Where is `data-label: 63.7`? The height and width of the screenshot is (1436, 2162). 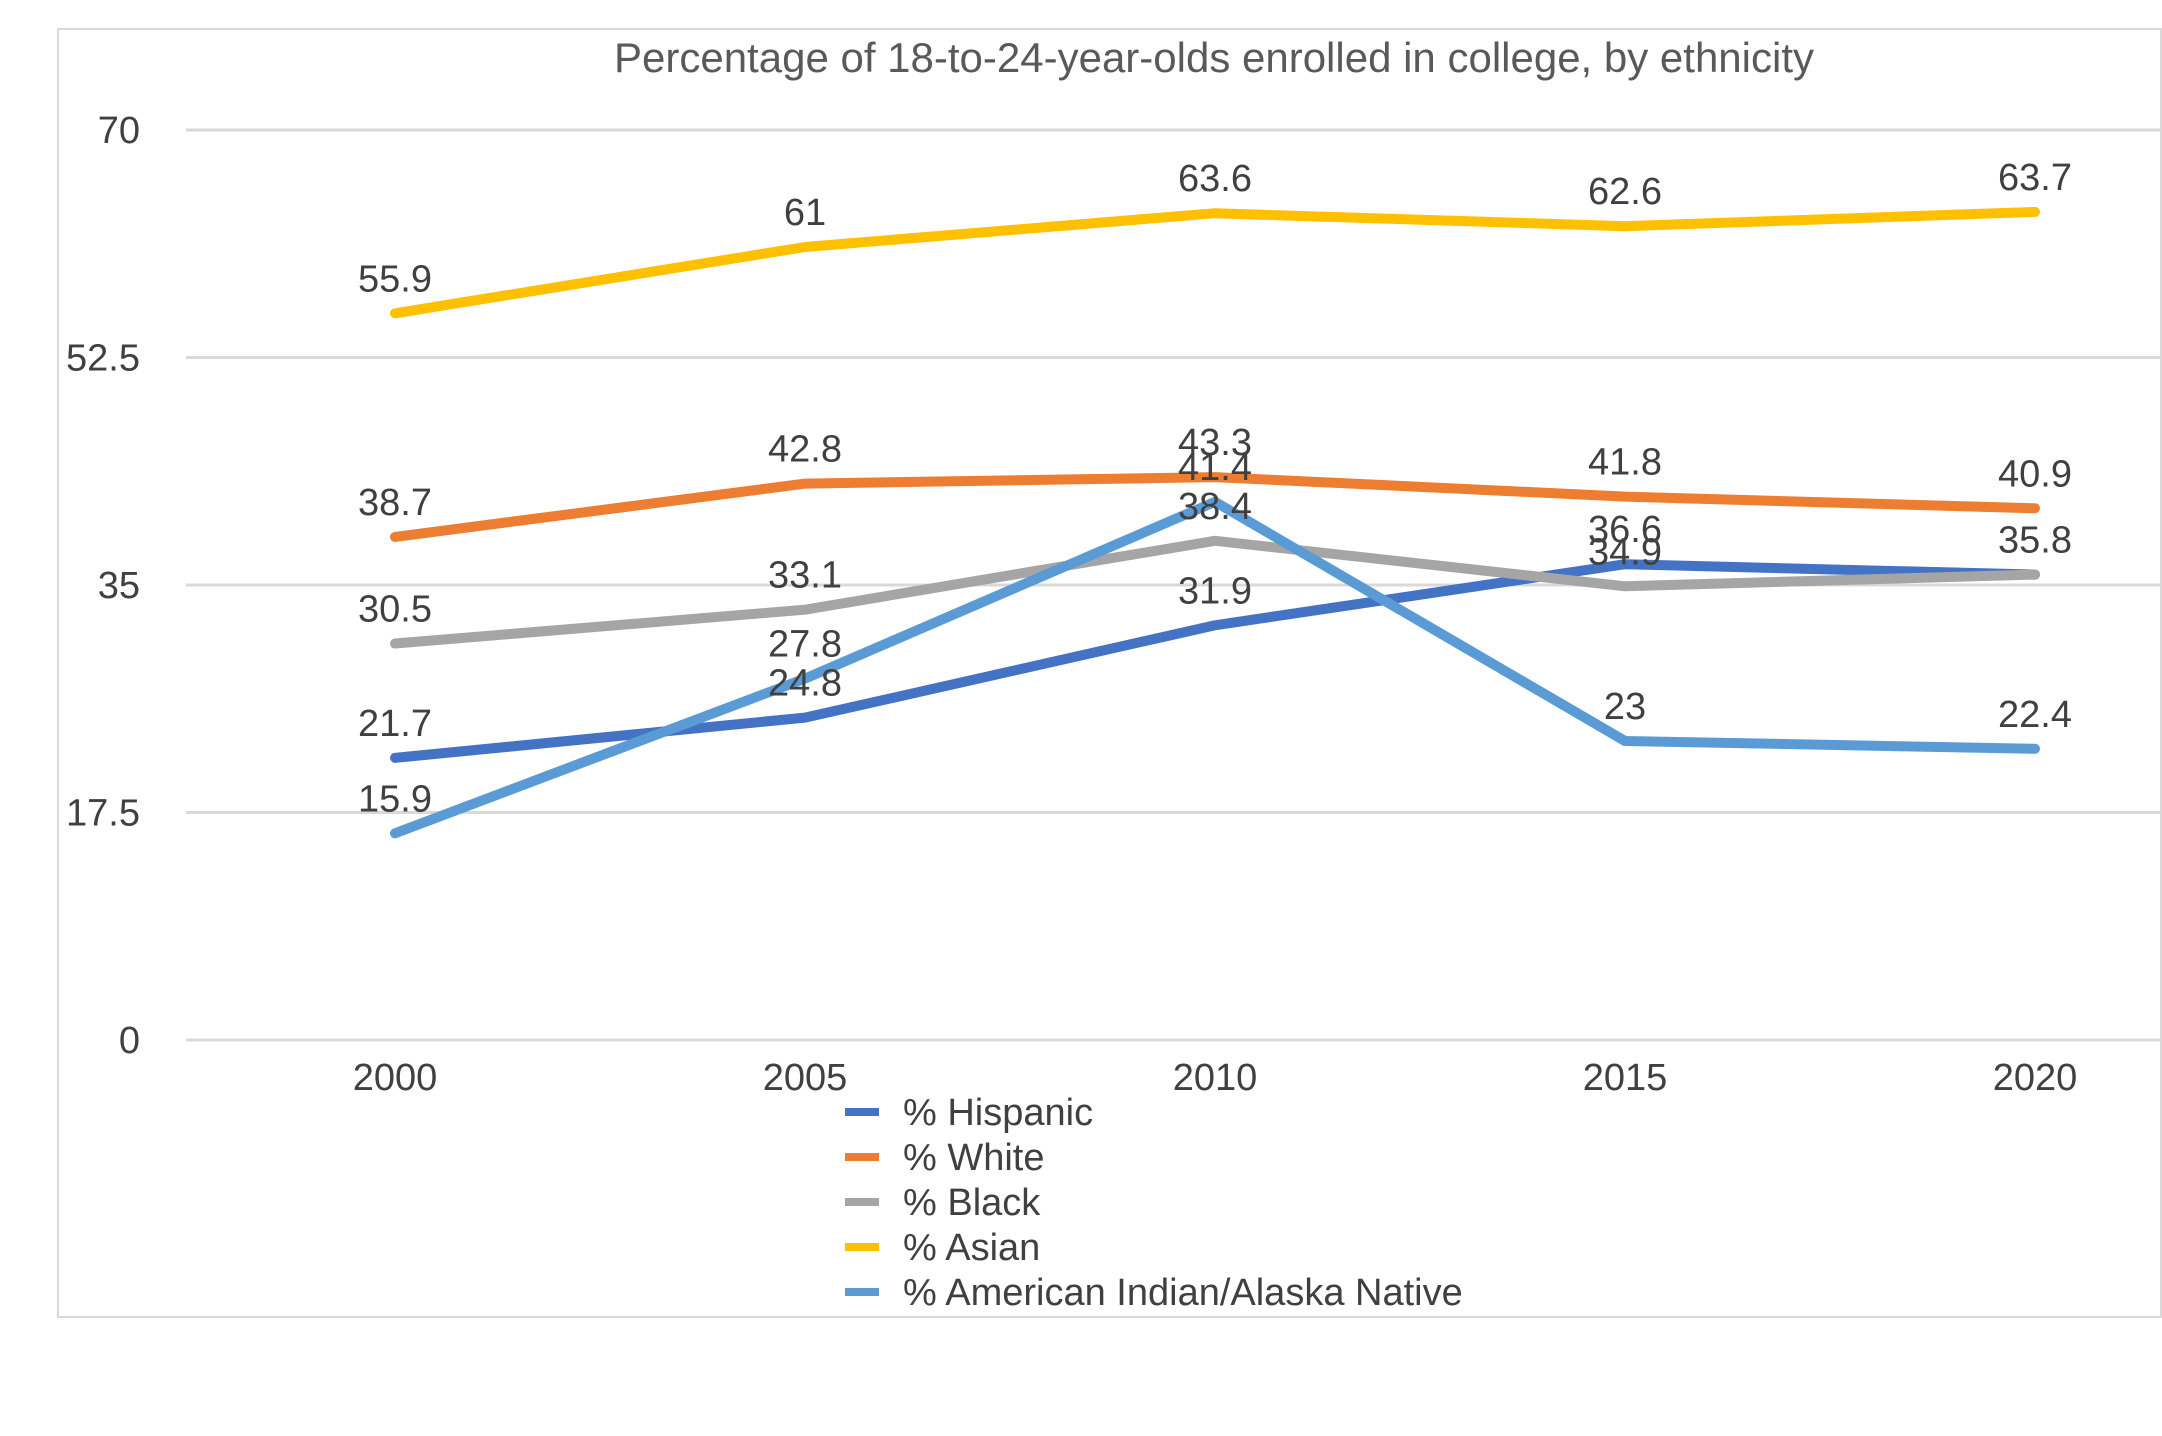
data-label: 63.7 is located at coordinates (2035, 178).